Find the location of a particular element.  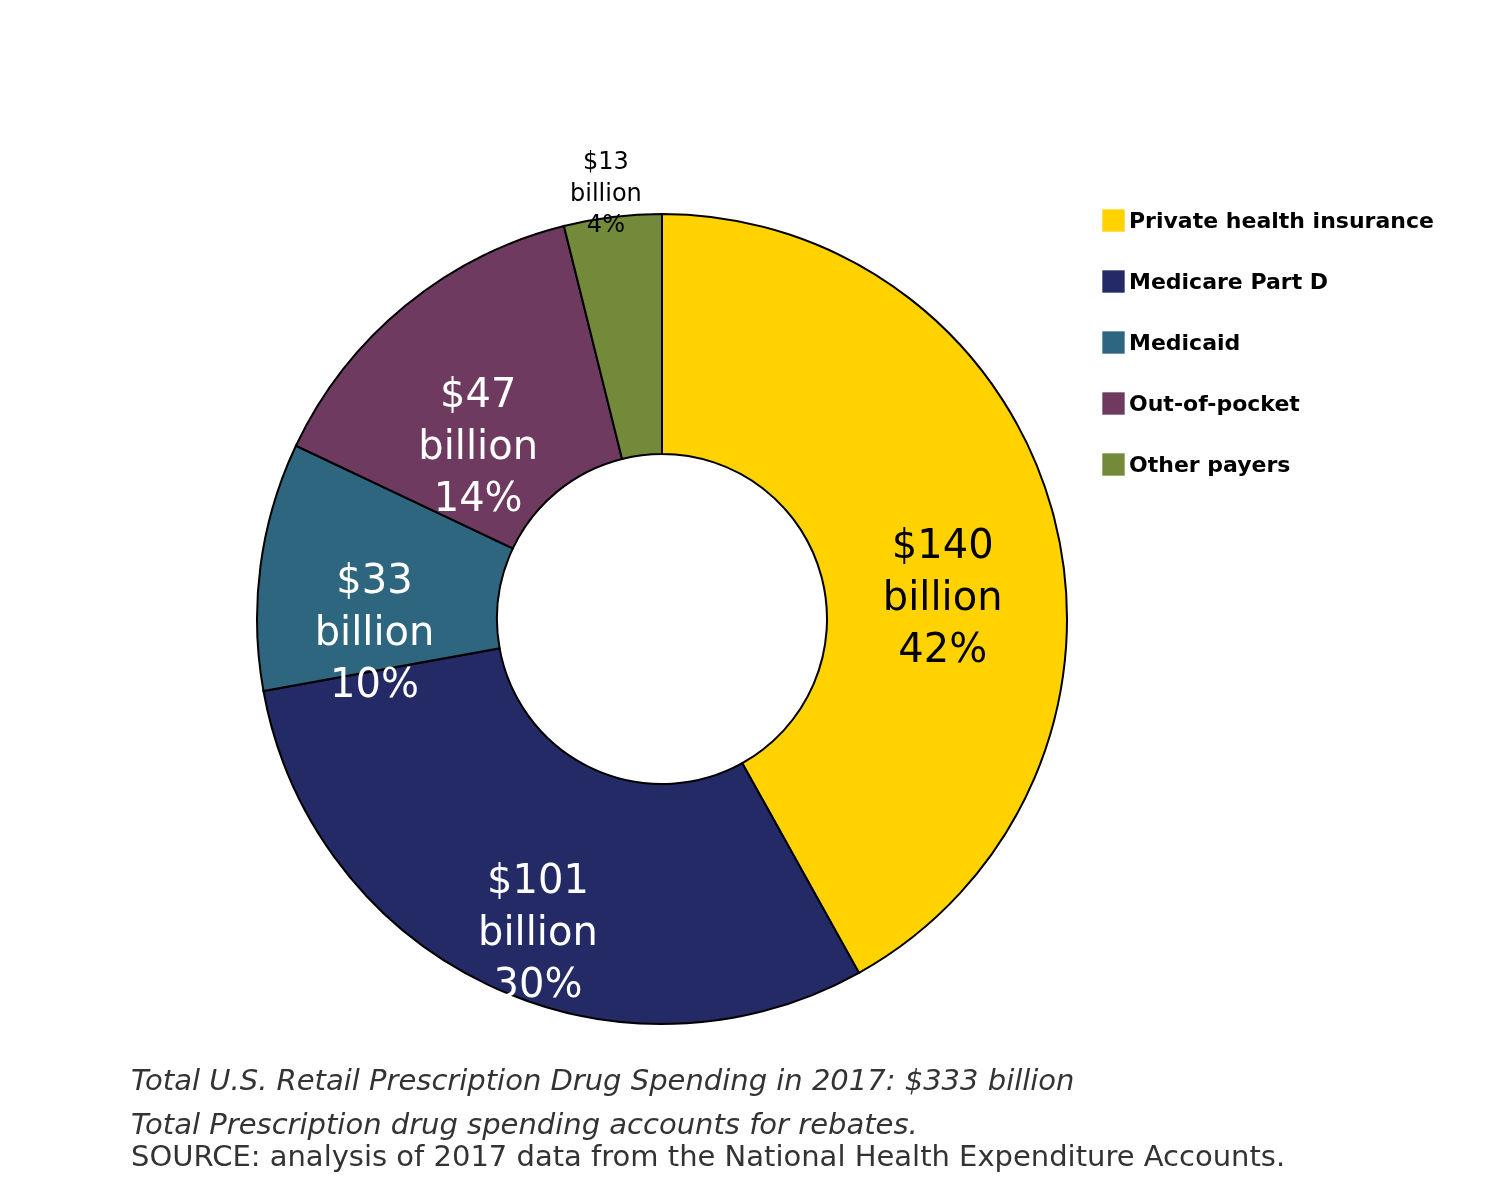

legend-label: Medicare Part D is located at coordinates (1229, 281).